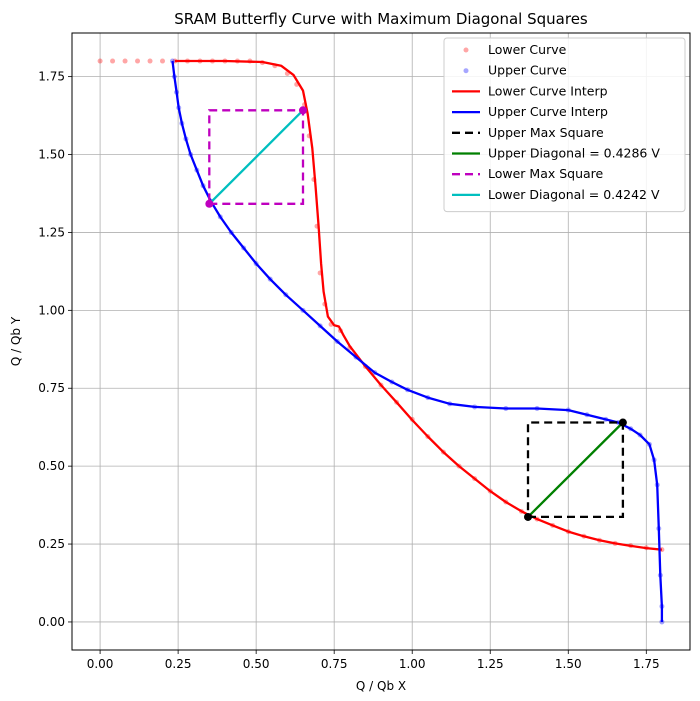 The height and width of the screenshot is (701, 700). What do you see at coordinates (568, 664) in the screenshot?
I see `x-tick-label: 1.50` at bounding box center [568, 664].